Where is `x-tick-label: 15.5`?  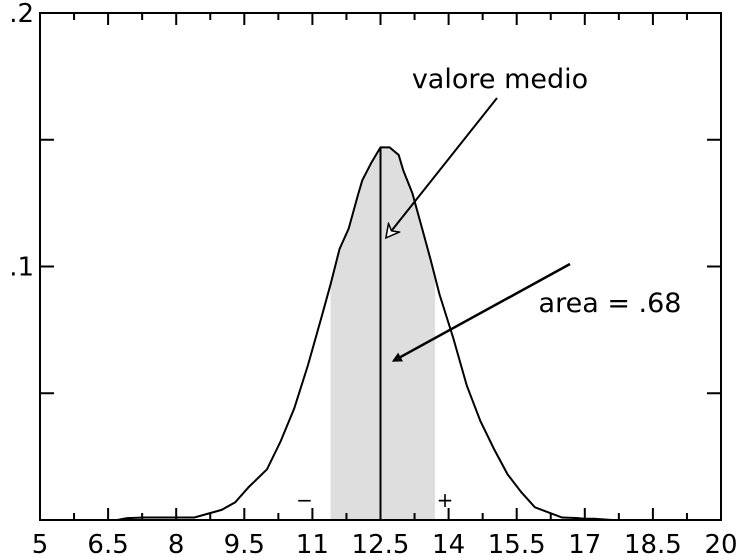
x-tick-label: 15.5 is located at coordinates (517, 545).